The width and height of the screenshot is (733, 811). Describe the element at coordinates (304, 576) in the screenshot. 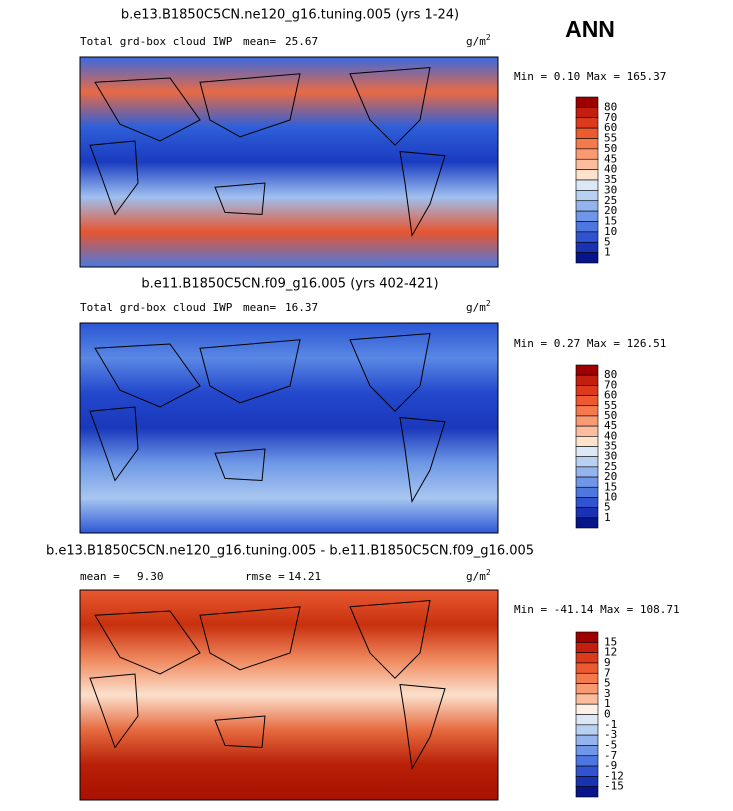

I see `stat-value: 14.21` at that location.